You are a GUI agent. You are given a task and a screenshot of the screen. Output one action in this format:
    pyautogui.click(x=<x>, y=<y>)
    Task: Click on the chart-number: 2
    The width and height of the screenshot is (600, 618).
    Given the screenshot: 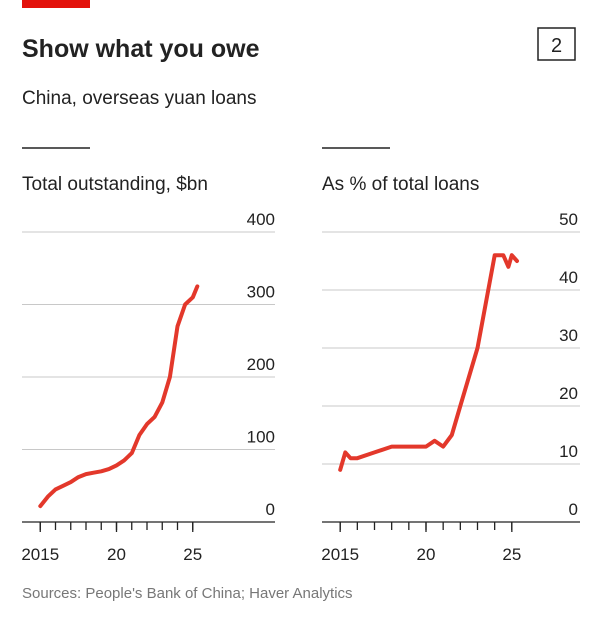 What is the action you would take?
    pyautogui.click(x=556, y=46)
    